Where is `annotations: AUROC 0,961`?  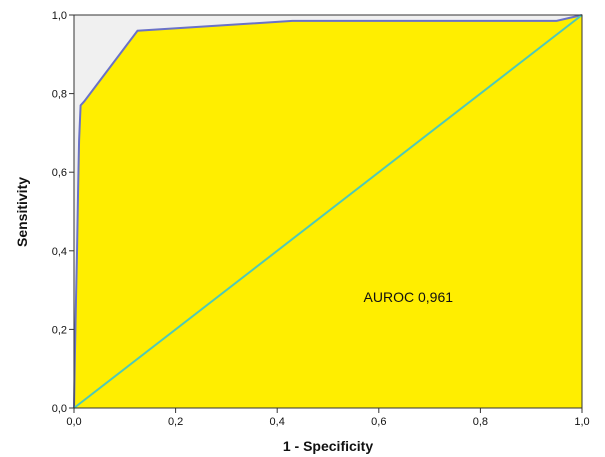 annotations: AUROC 0,961 is located at coordinates (409, 297).